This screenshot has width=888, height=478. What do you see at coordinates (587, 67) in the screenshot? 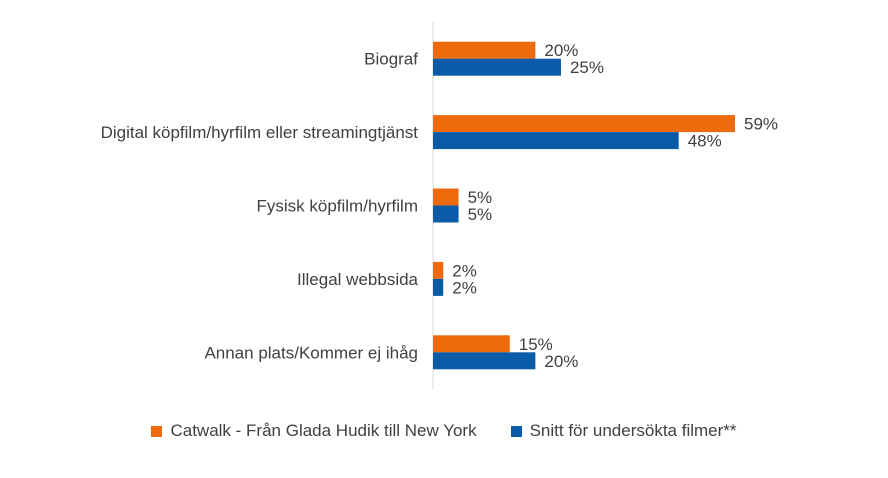
I see `data-label-series-2: 25%` at bounding box center [587, 67].